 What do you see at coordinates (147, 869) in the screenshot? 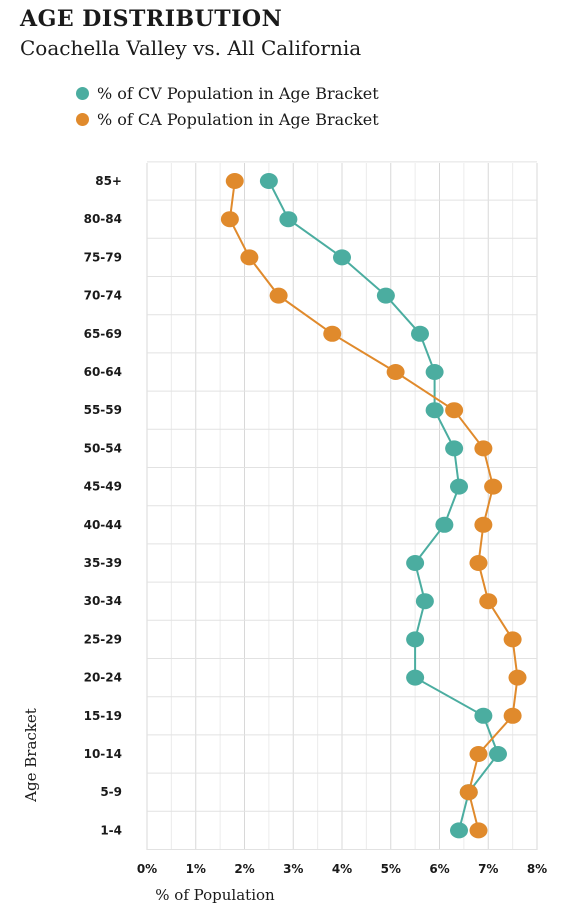
I see `x-tick-label: 0%` at bounding box center [147, 869].